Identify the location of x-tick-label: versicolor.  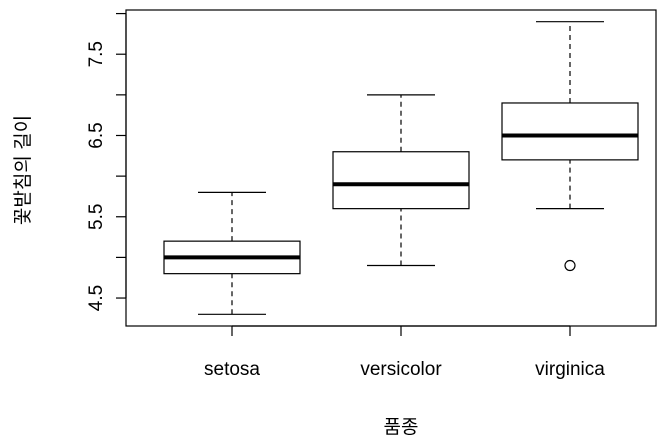
(401, 369).